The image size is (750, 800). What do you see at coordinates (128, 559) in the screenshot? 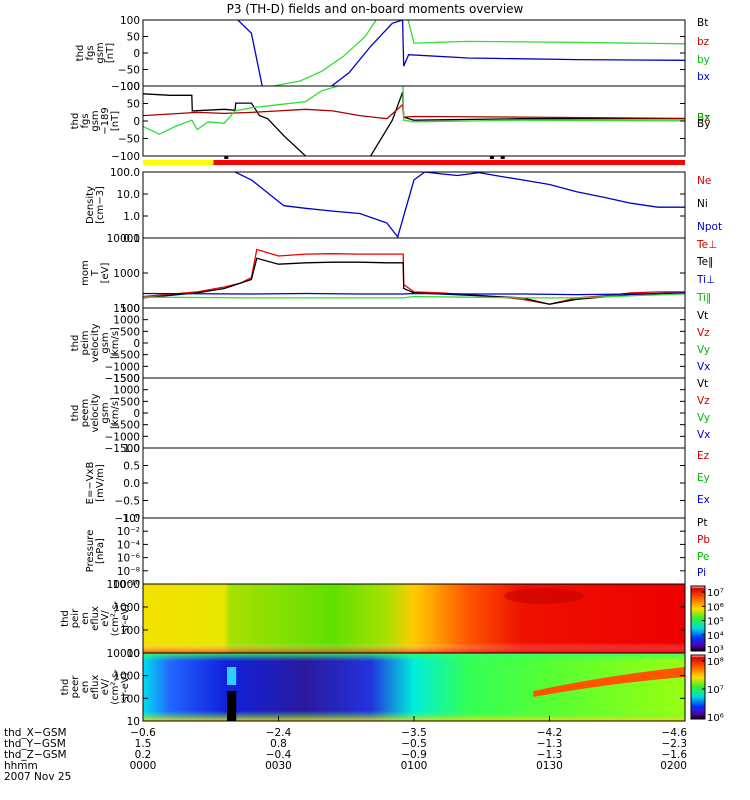
I see `y-tick-label: 10⁻⁶` at bounding box center [128, 559].